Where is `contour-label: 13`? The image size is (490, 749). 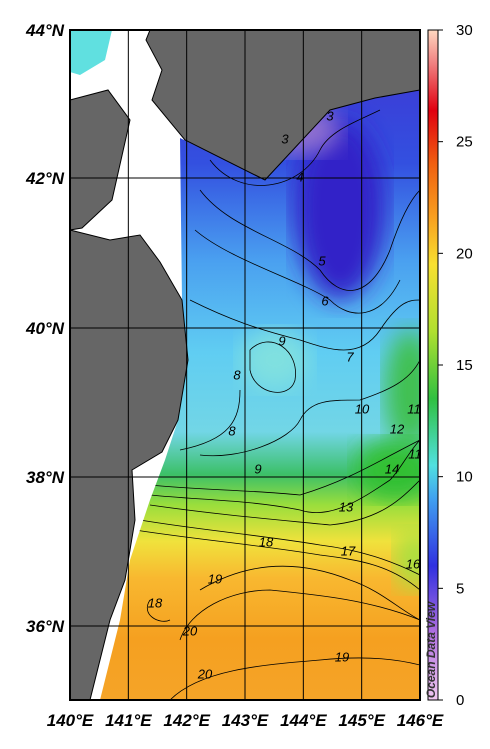 contour-label: 13 is located at coordinates (346, 506).